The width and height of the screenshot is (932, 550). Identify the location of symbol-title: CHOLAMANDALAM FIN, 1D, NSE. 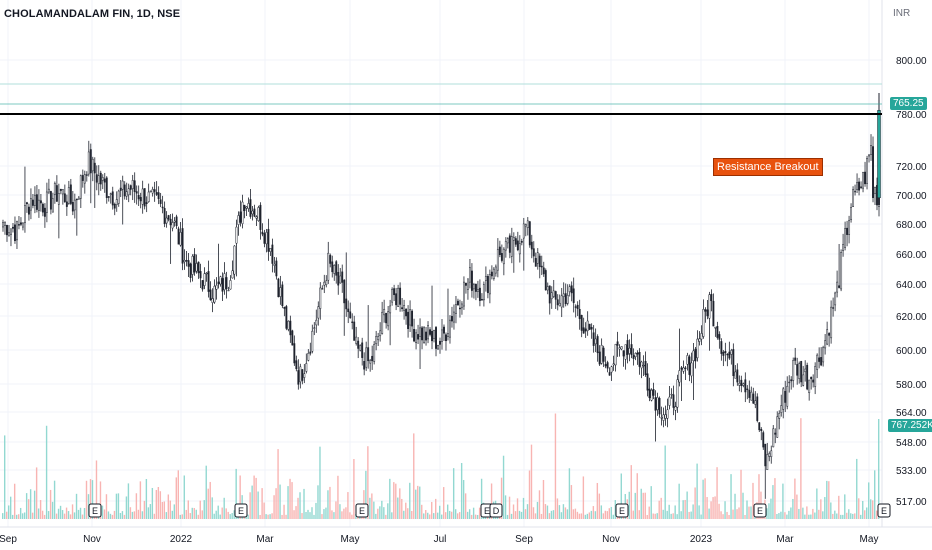
(92, 14).